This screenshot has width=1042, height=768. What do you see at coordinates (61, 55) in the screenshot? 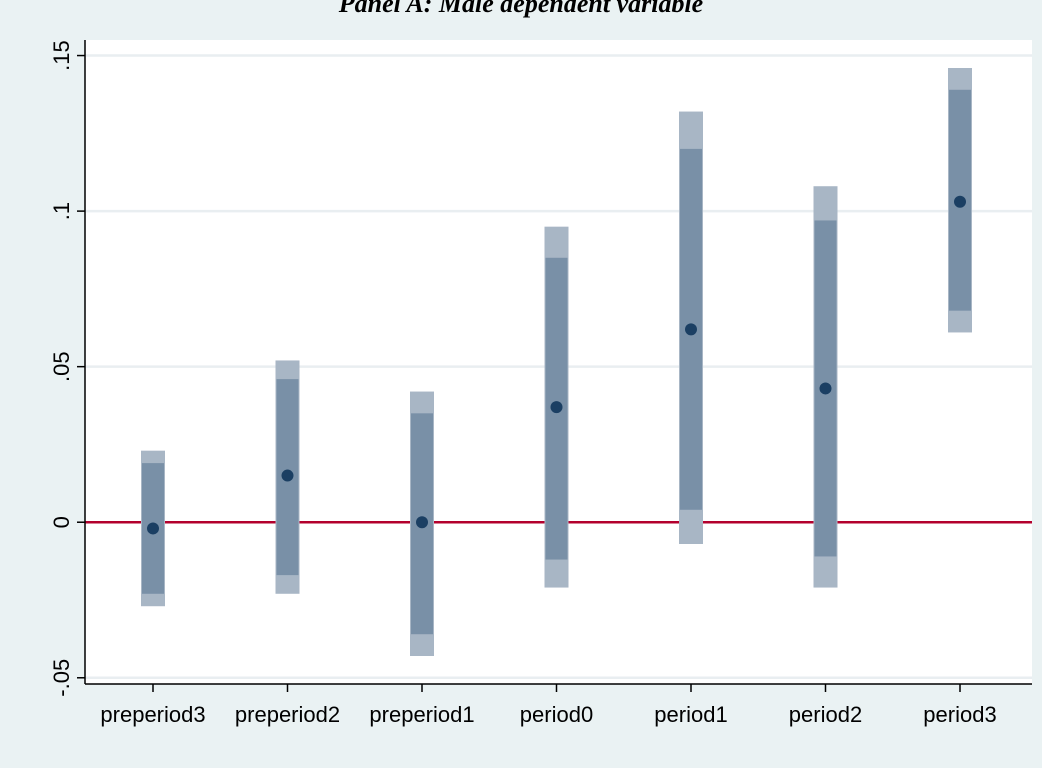
I see `y-tick-label: .15` at bounding box center [61, 55].